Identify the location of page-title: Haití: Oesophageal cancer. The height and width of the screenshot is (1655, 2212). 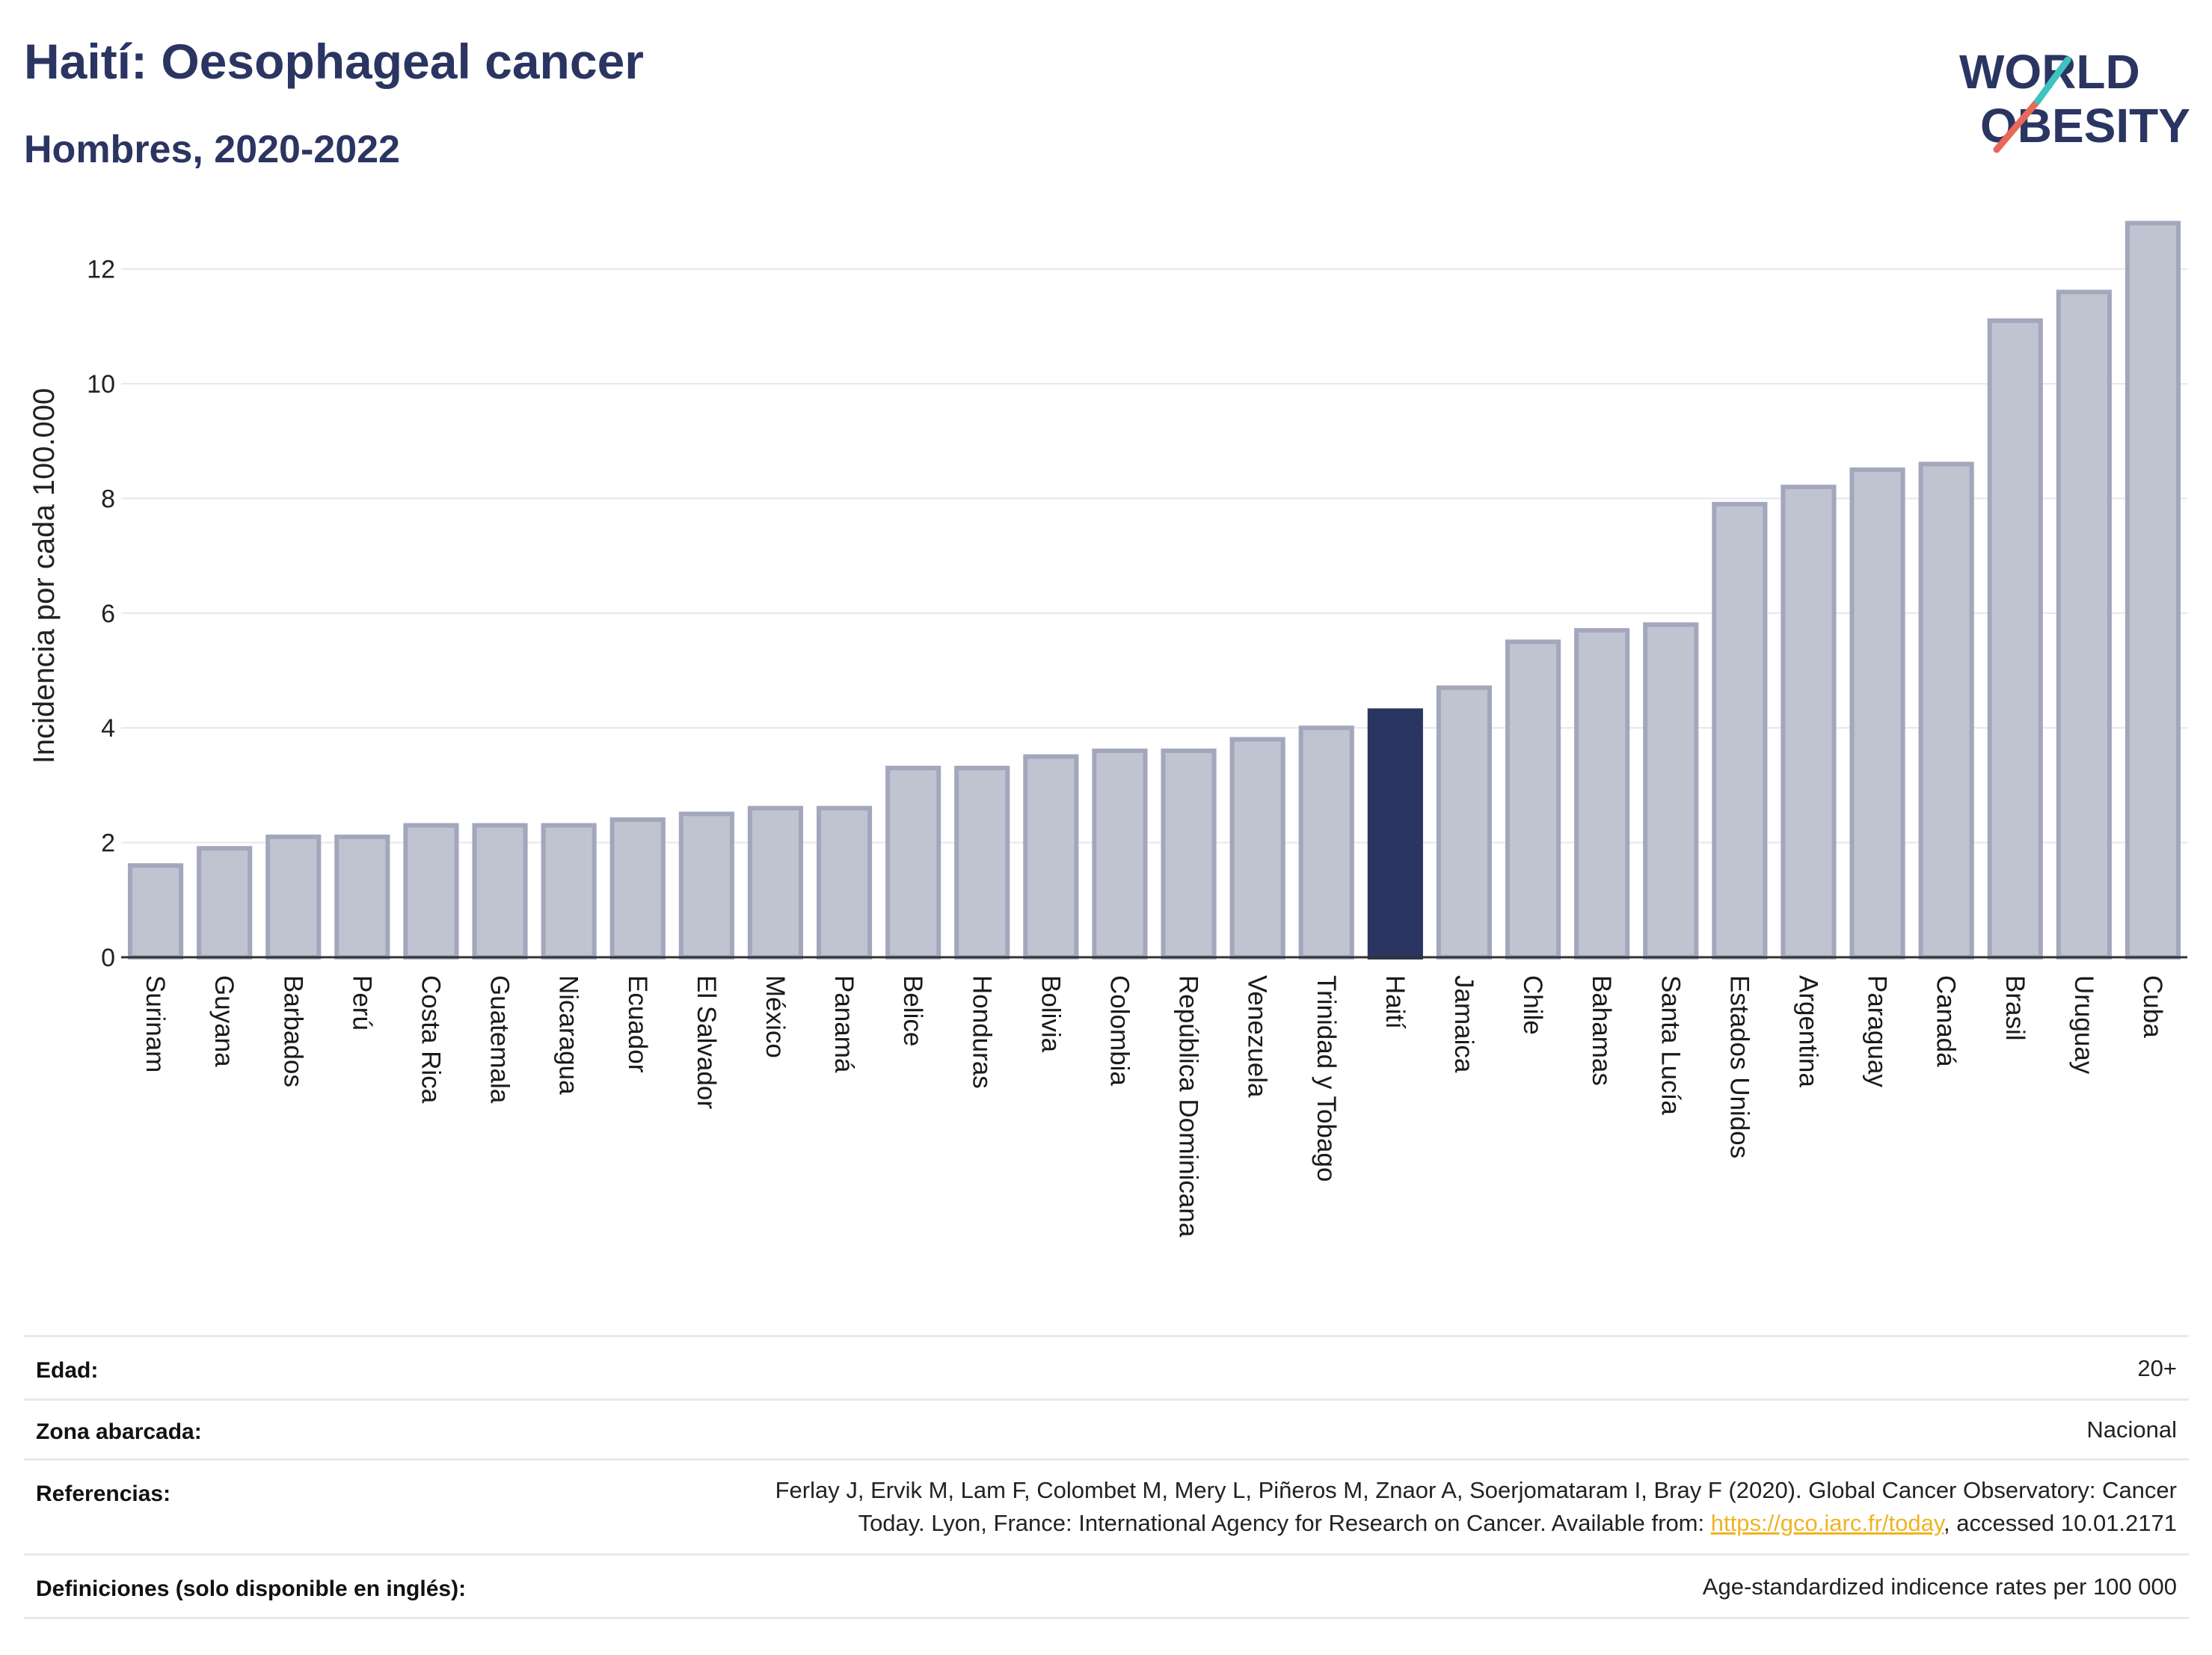
(334, 61).